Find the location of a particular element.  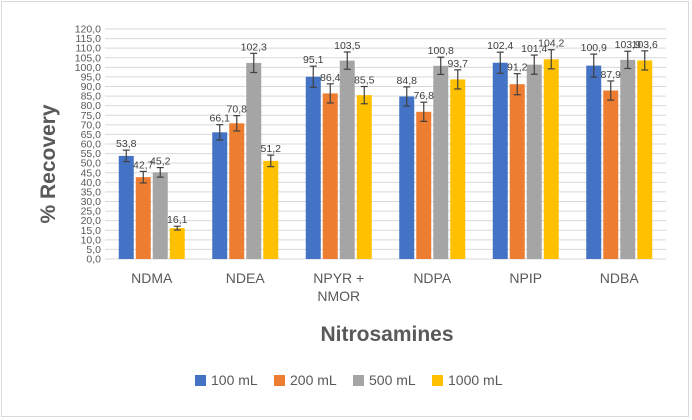

y-tick-label: 25,0 is located at coordinates (91, 212).